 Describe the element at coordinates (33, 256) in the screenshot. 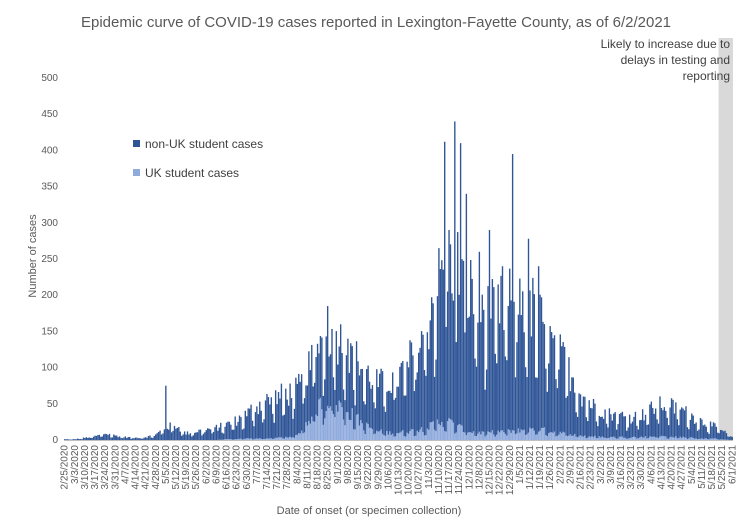

I see `y-axis-label: Number of cases` at that location.